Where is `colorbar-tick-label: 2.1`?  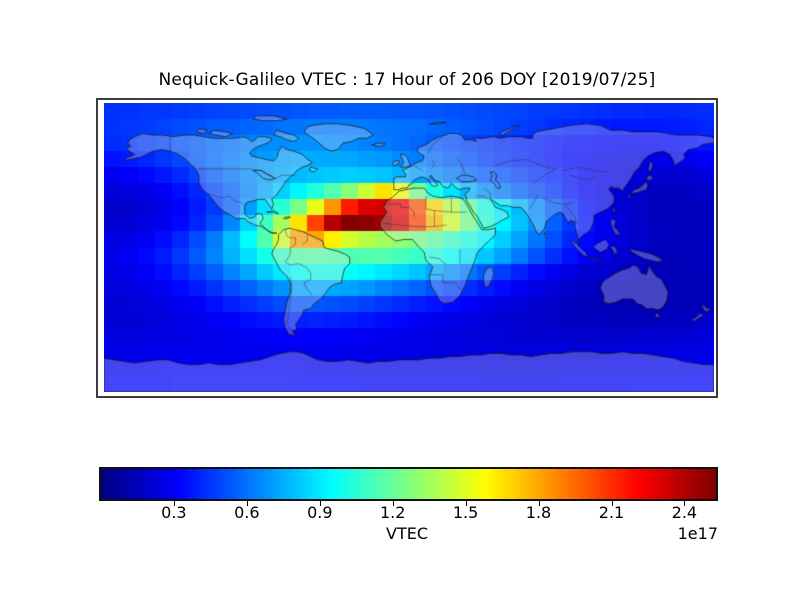
colorbar-tick-label: 2.1 is located at coordinates (611, 512).